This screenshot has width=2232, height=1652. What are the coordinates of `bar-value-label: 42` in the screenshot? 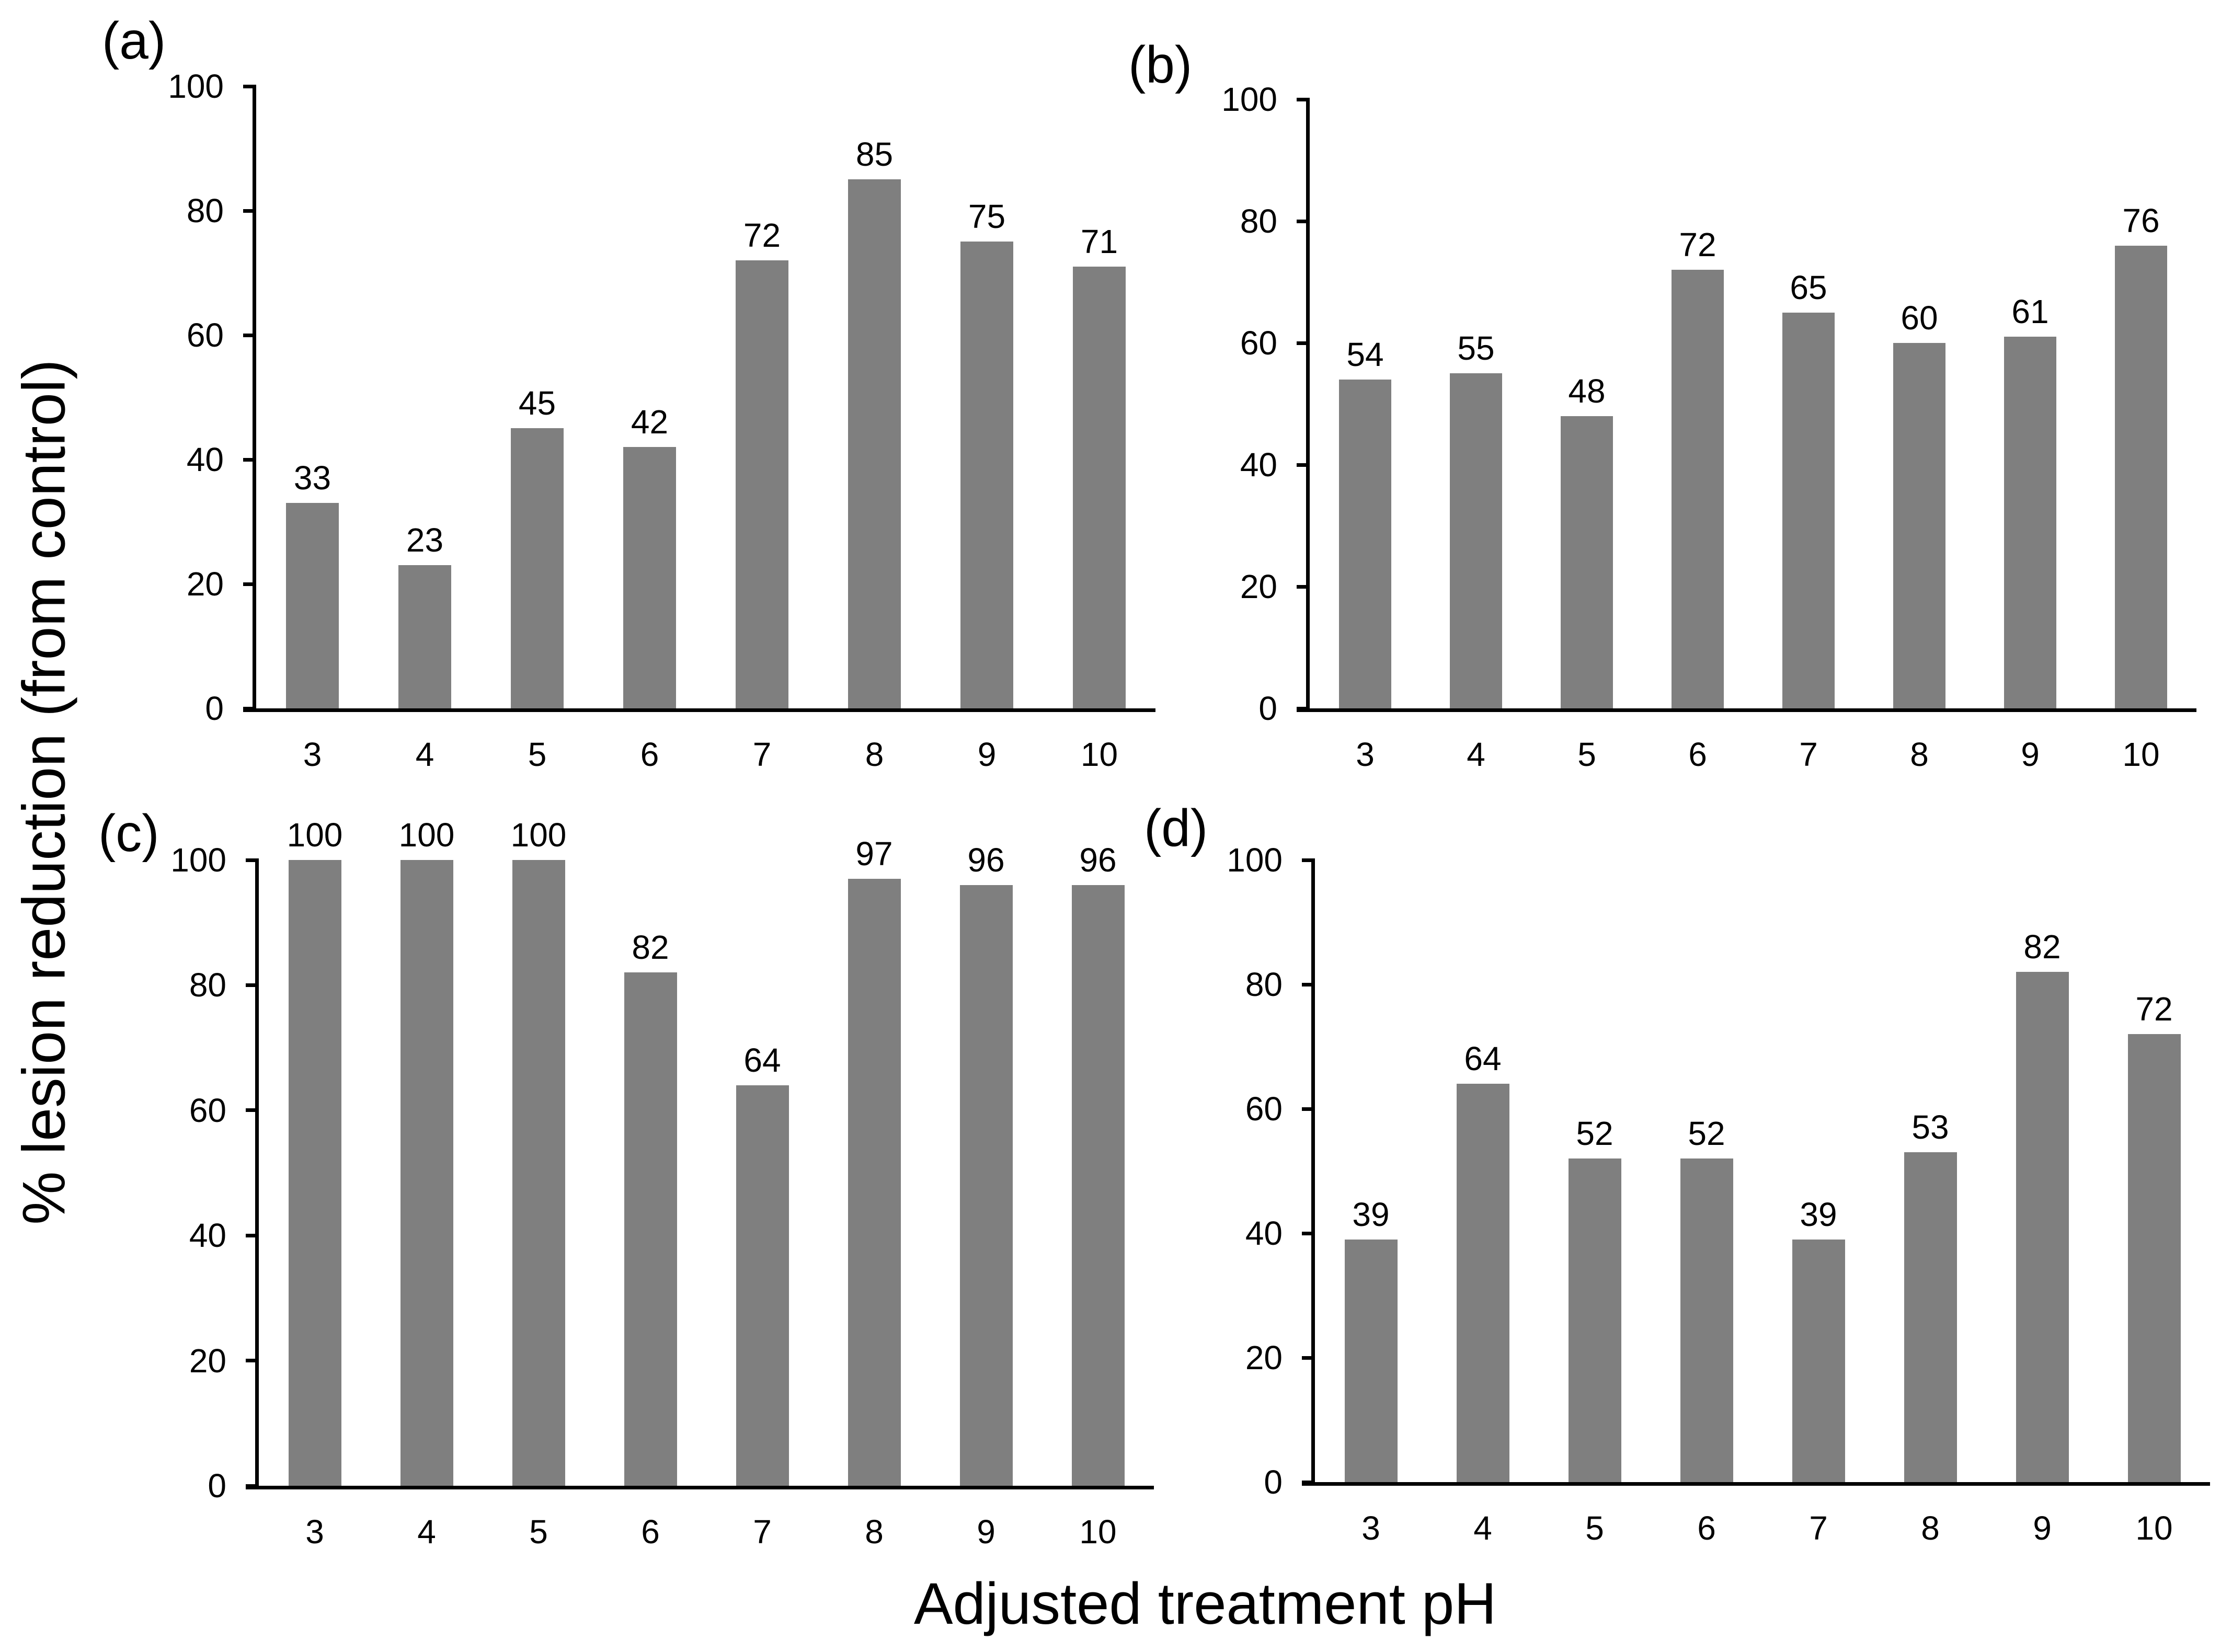 It's located at (650, 422).